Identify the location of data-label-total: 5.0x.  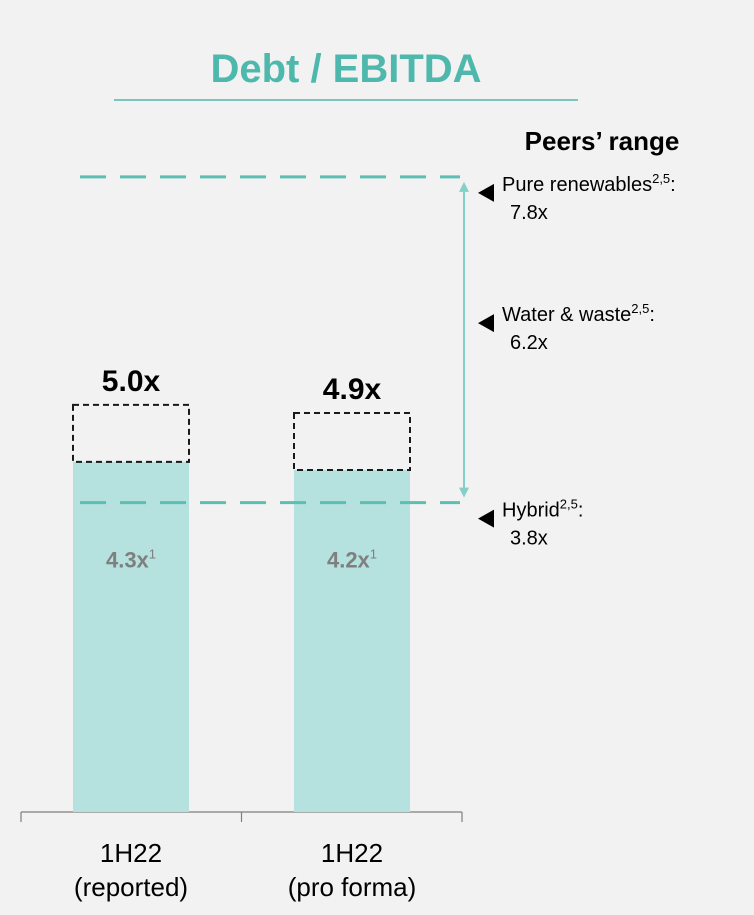
(131, 381).